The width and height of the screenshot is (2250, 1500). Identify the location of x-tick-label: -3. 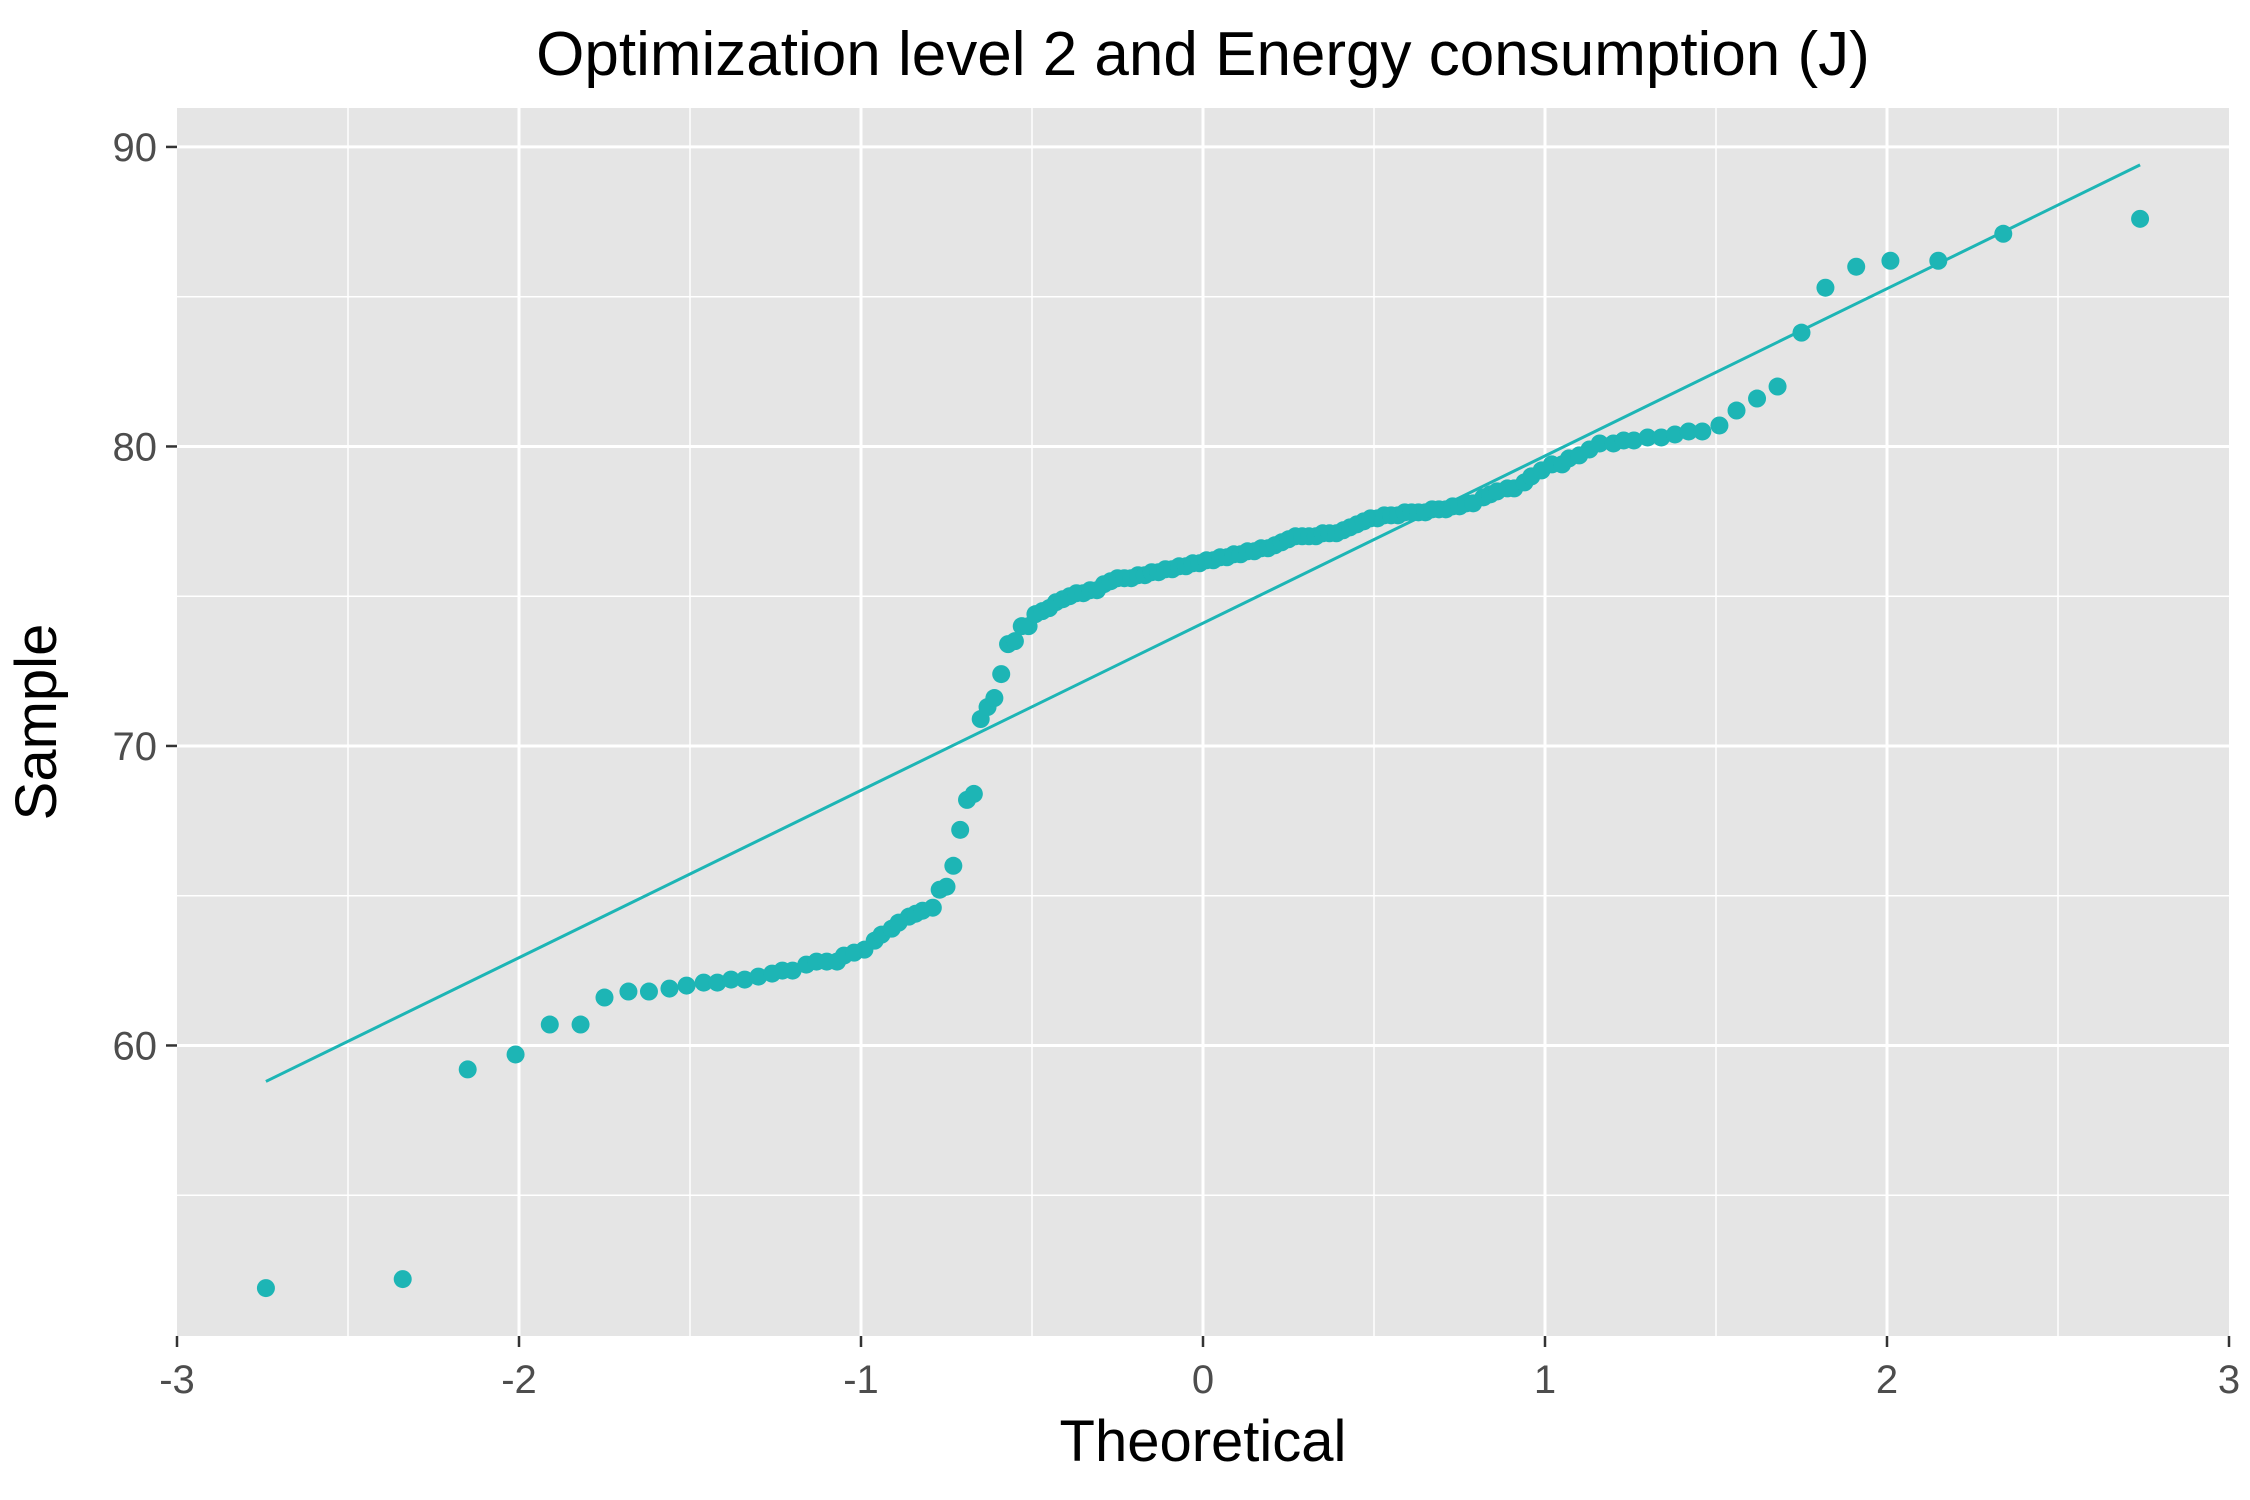
(177, 1380).